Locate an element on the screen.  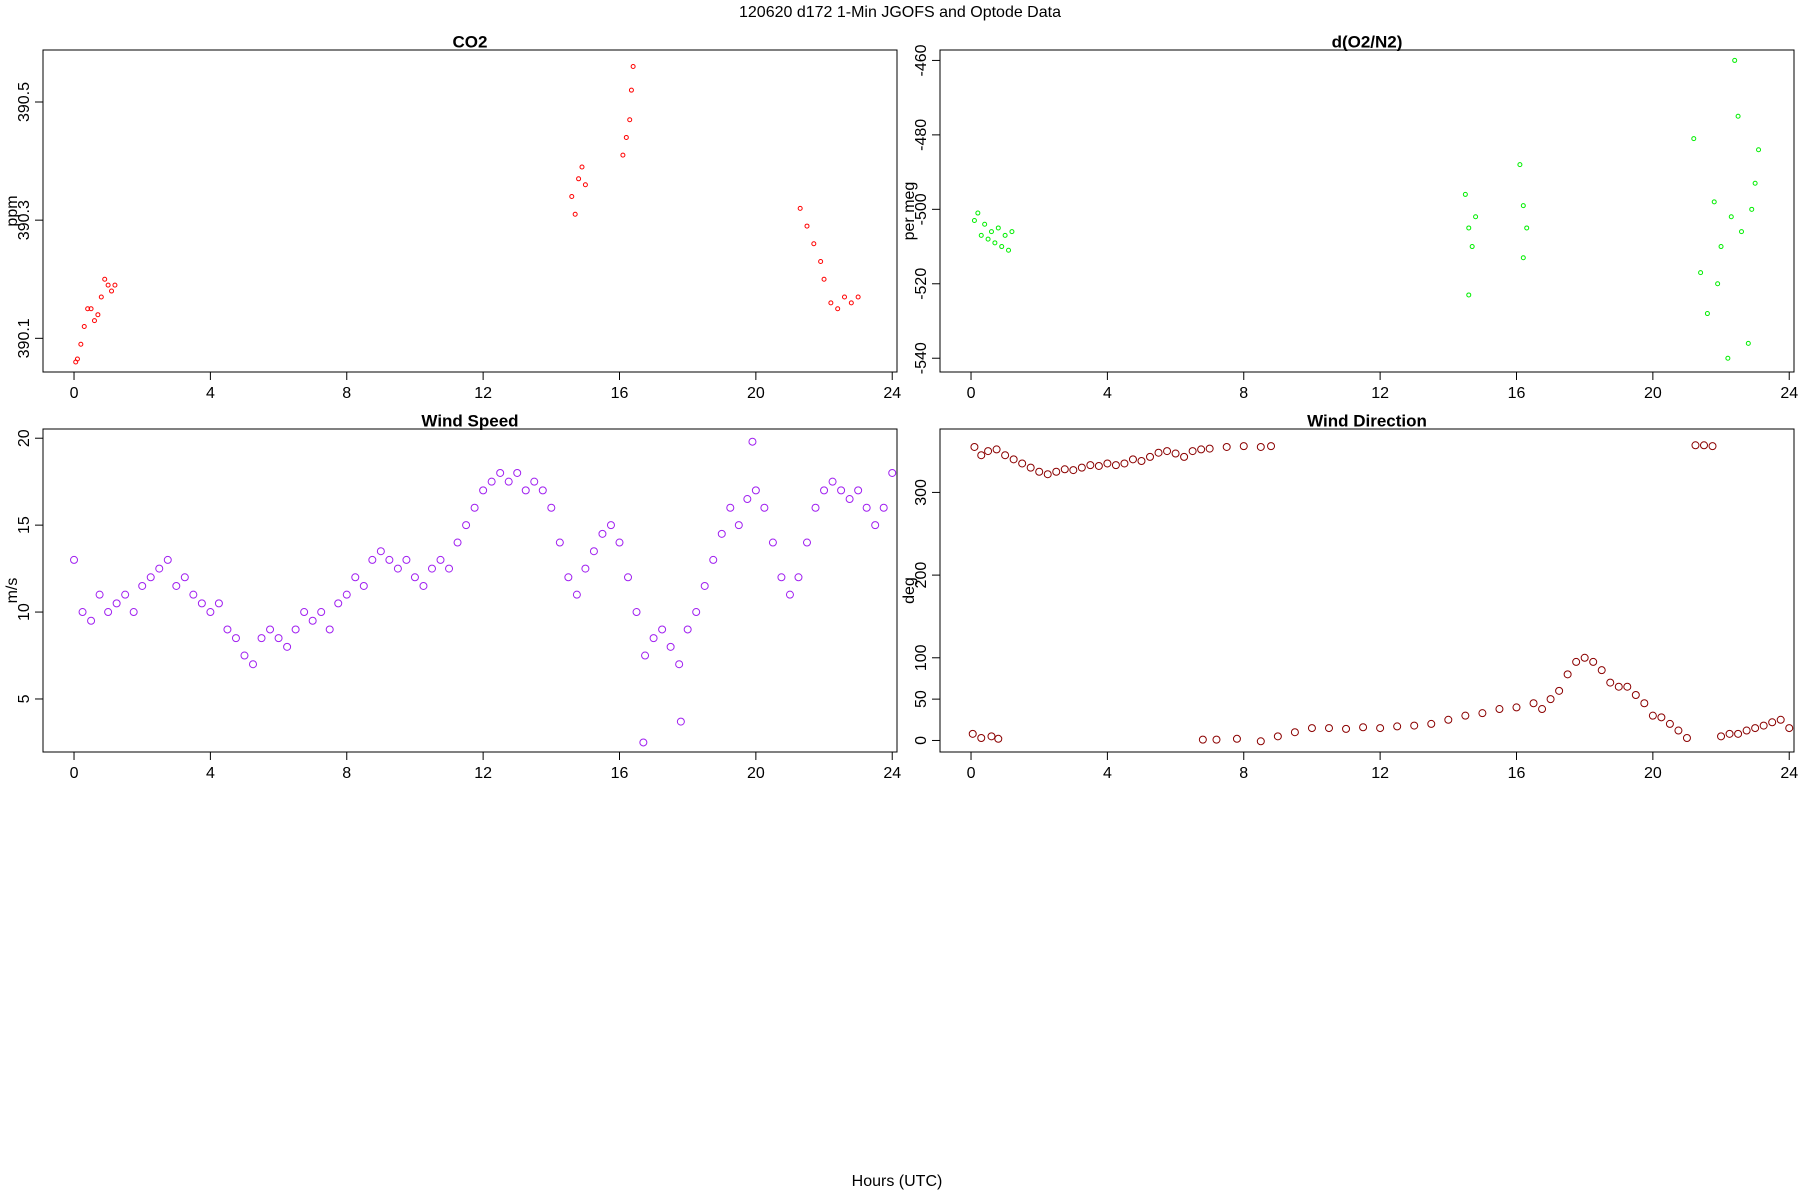
y-tick-label: 20 is located at coordinates (24, 438).